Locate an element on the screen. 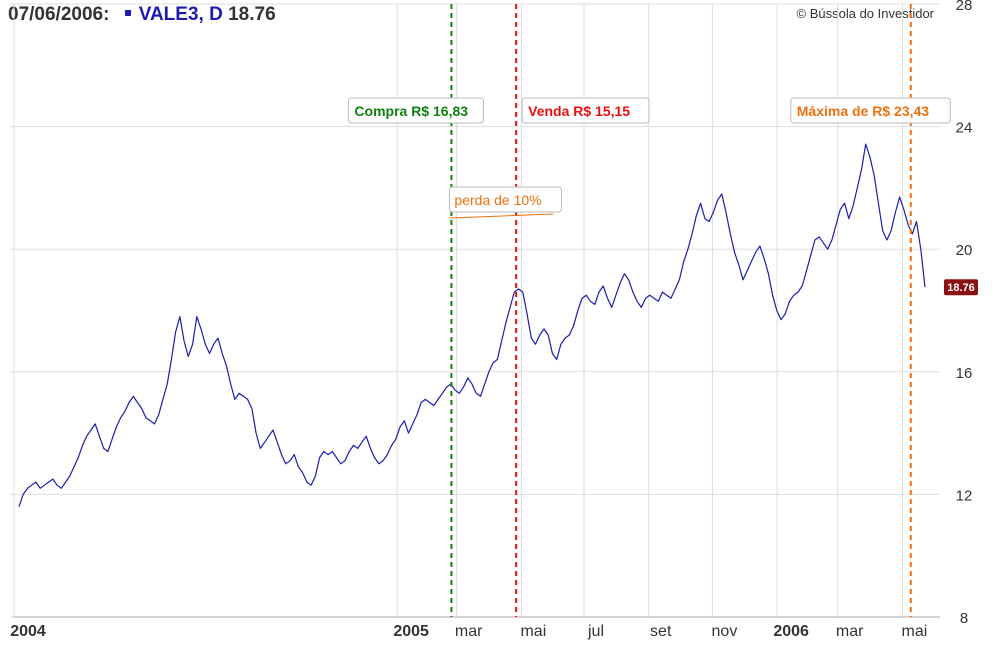  marker-label-max: Máxima de R$ 23,43 is located at coordinates (863, 111).